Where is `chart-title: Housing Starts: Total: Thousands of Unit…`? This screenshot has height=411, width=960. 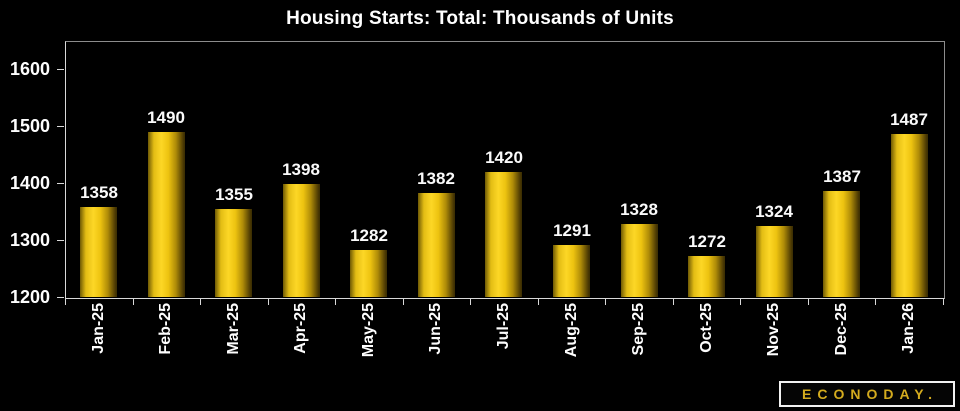
chart-title: Housing Starts: Total: Thousands of Unit… is located at coordinates (480, 18).